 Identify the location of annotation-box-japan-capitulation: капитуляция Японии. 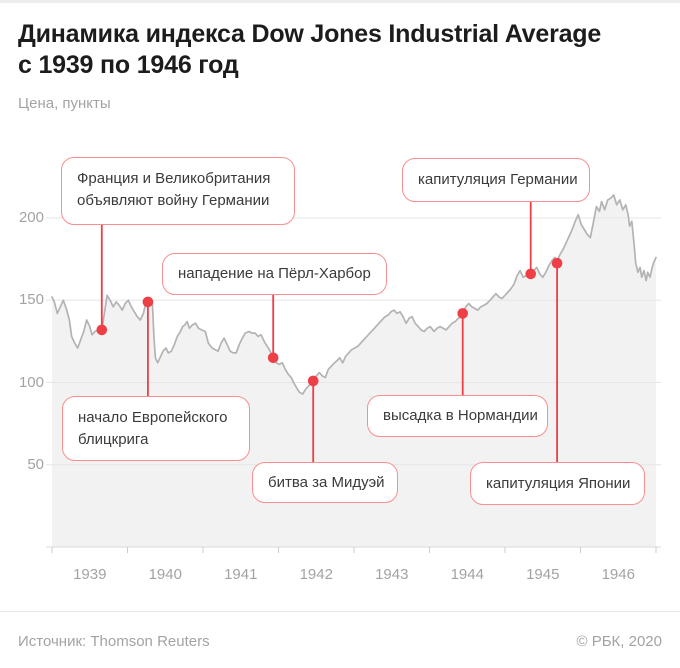
(557, 483).